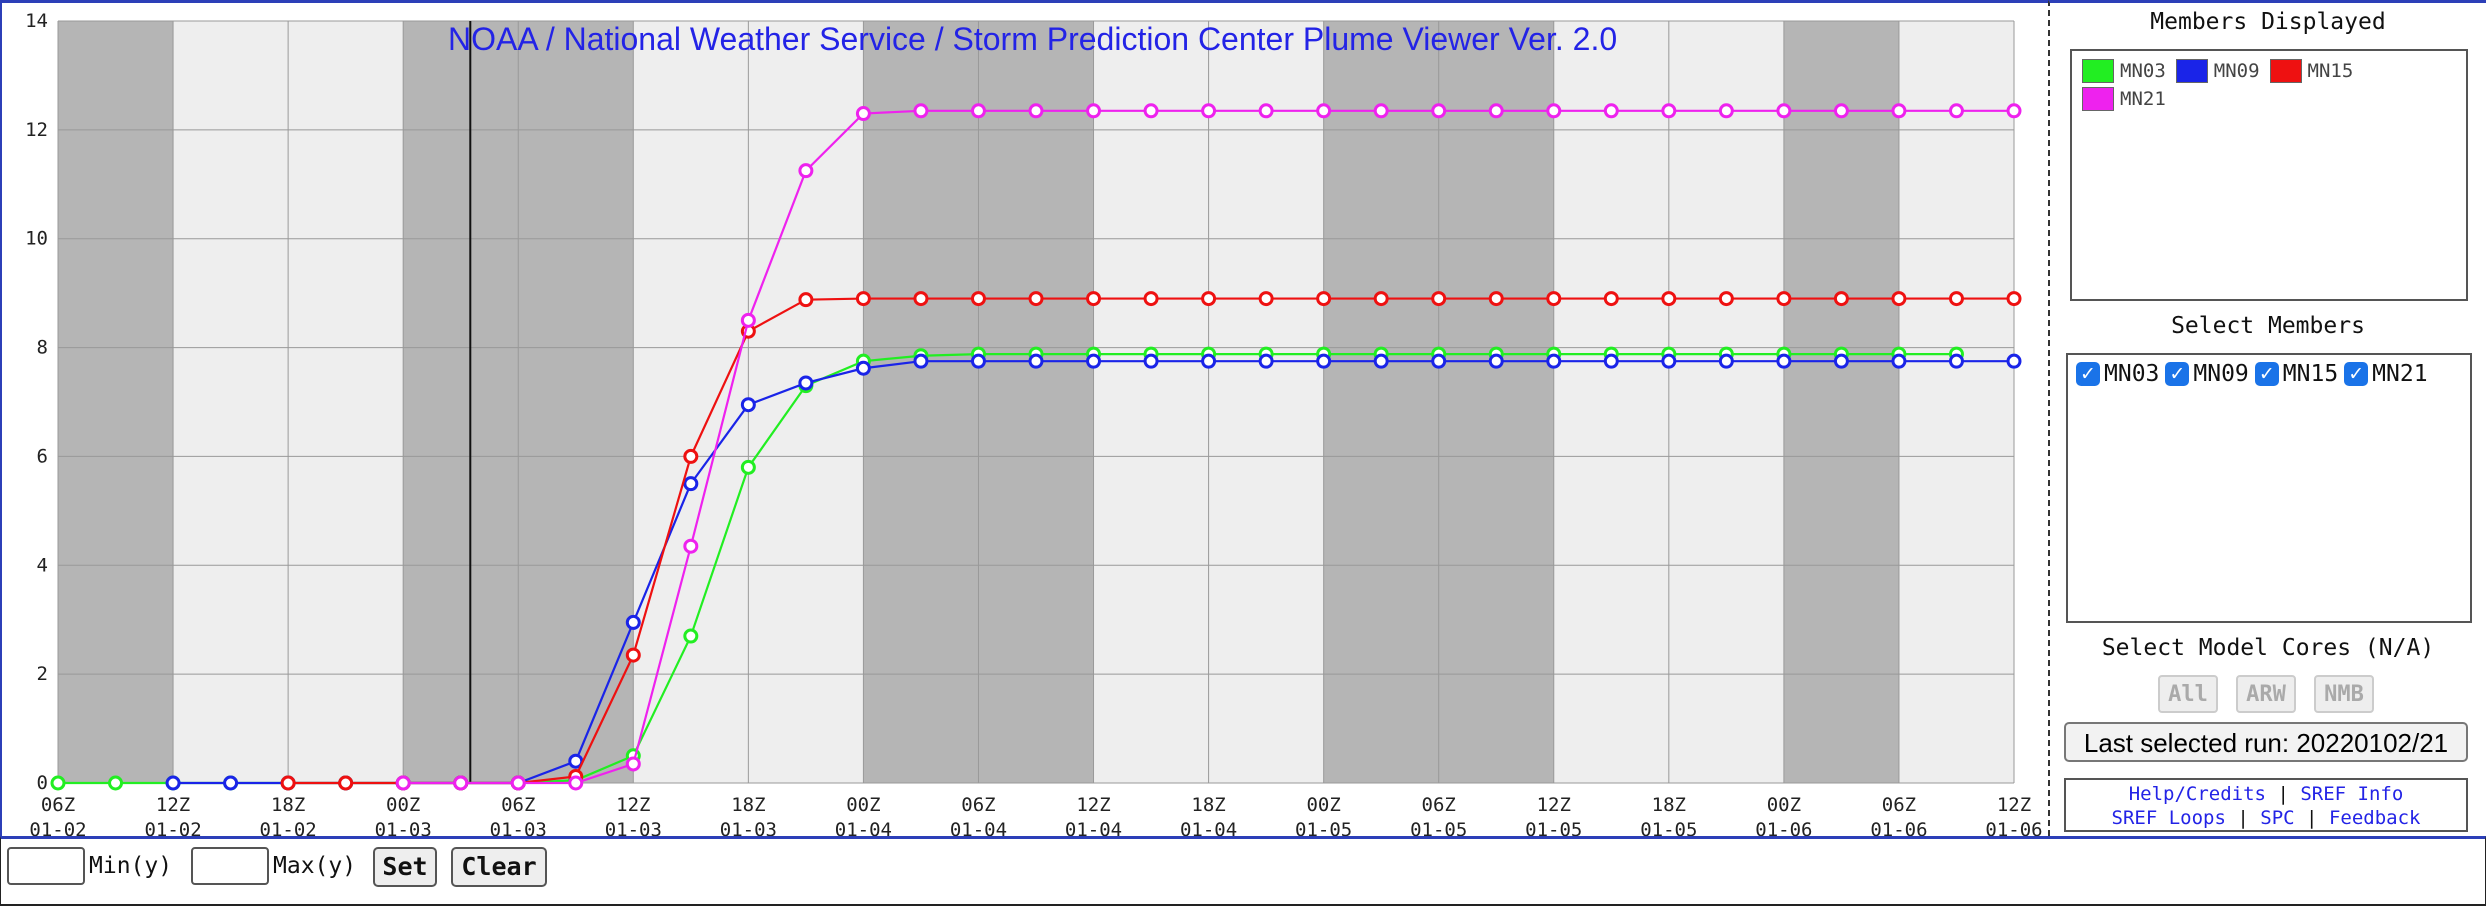  Describe the element at coordinates (2266, 742) in the screenshot. I see `last-selected-run-button: Last selected run: 20220102/21` at that location.